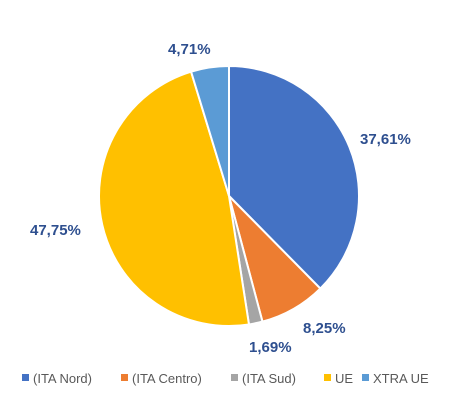 The height and width of the screenshot is (411, 468). Describe the element at coordinates (234, 377) in the screenshot. I see `legend-swatch-ita-sud` at that location.